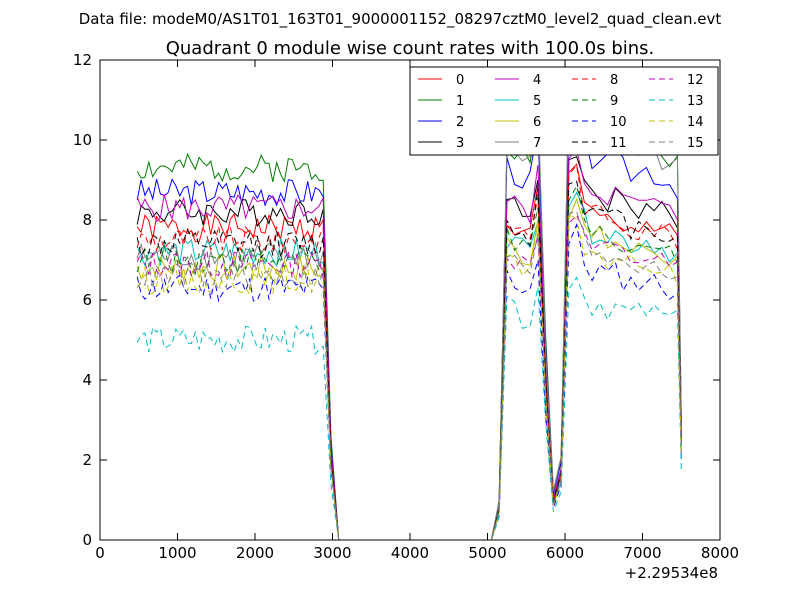 Image resolution: width=800 pixels, height=600 pixels. I want to click on legend-label-3: 3, so click(460, 143).